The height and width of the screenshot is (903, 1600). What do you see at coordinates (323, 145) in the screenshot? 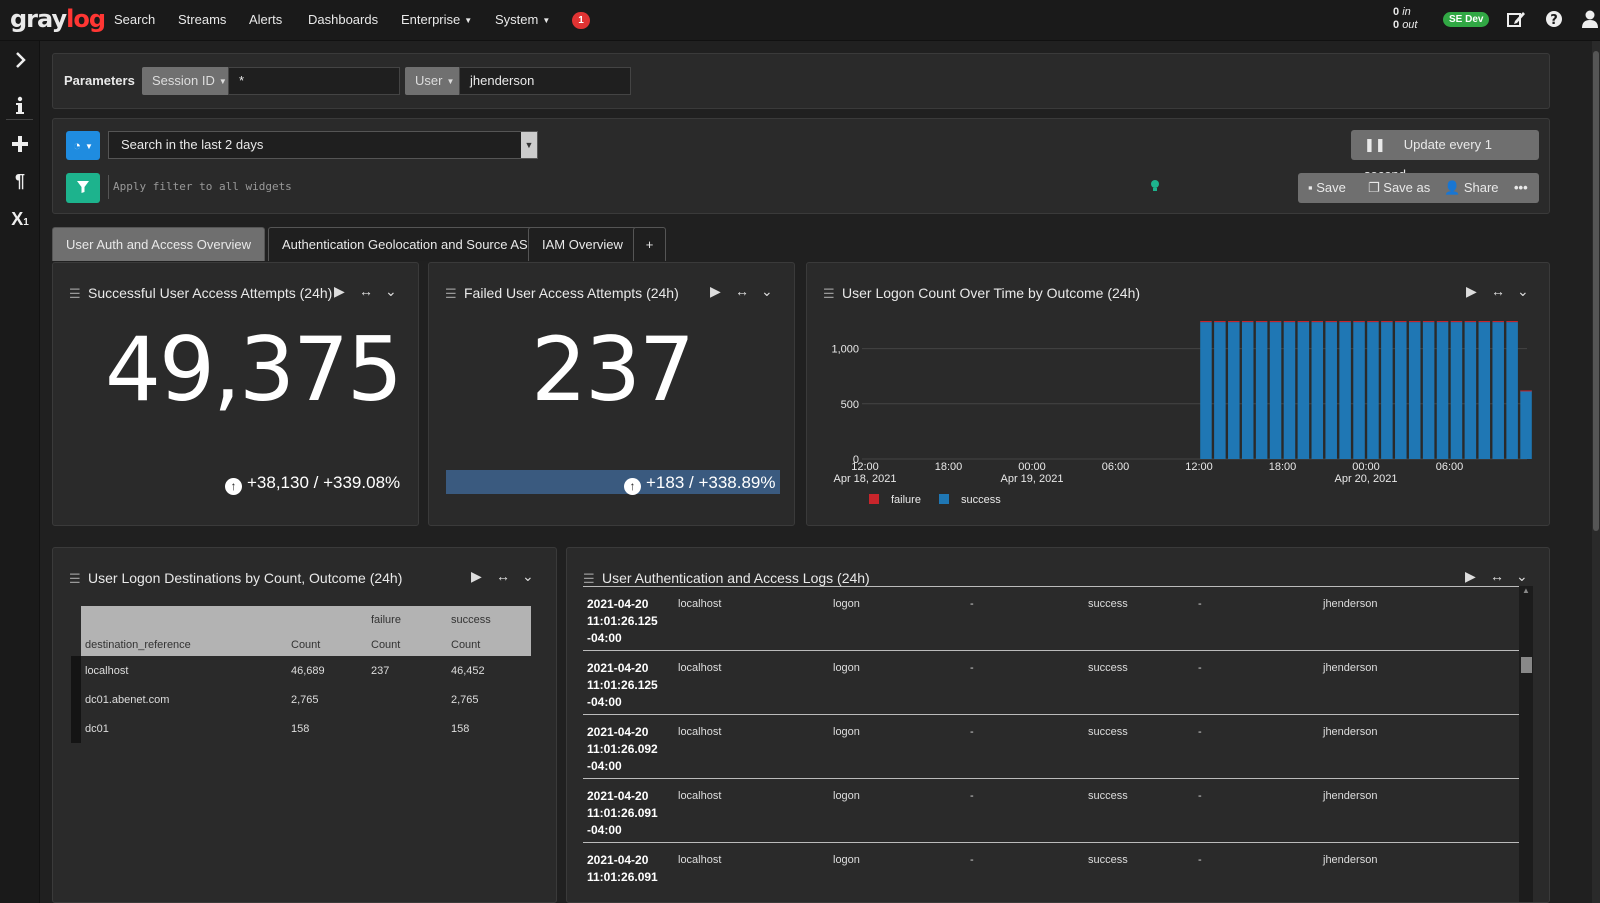
I see `time-range-select: Search in the last 2 days ▼` at bounding box center [323, 145].